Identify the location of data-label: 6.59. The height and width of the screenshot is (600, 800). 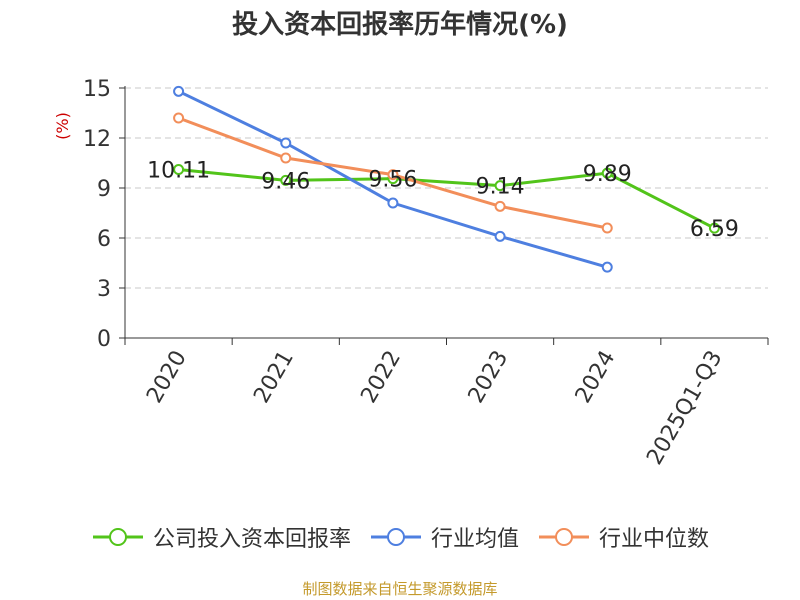
(714, 229).